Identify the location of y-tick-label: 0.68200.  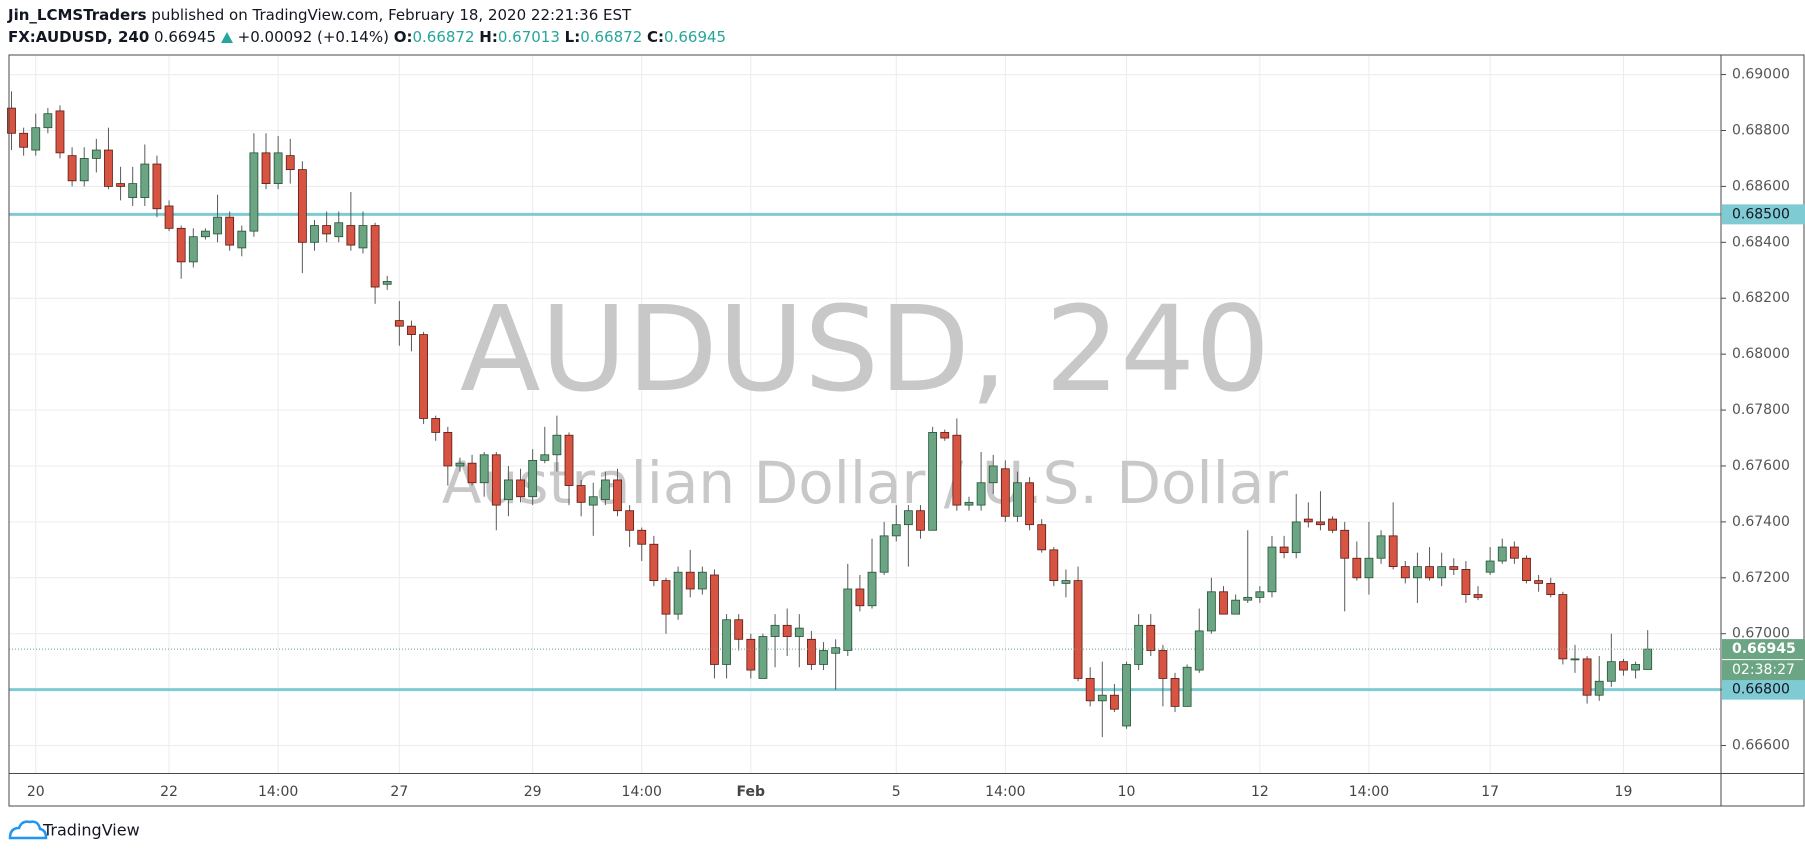
(1761, 298).